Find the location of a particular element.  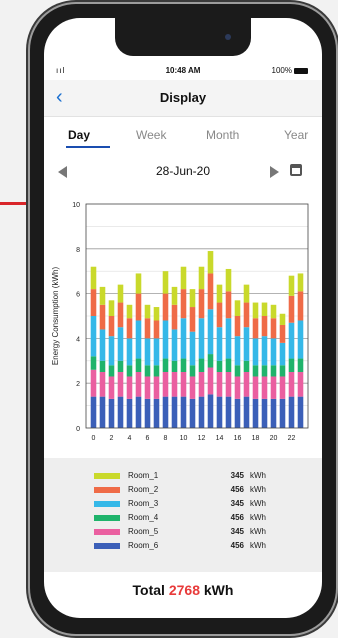

x-tick-22: 22 is located at coordinates (292, 438).